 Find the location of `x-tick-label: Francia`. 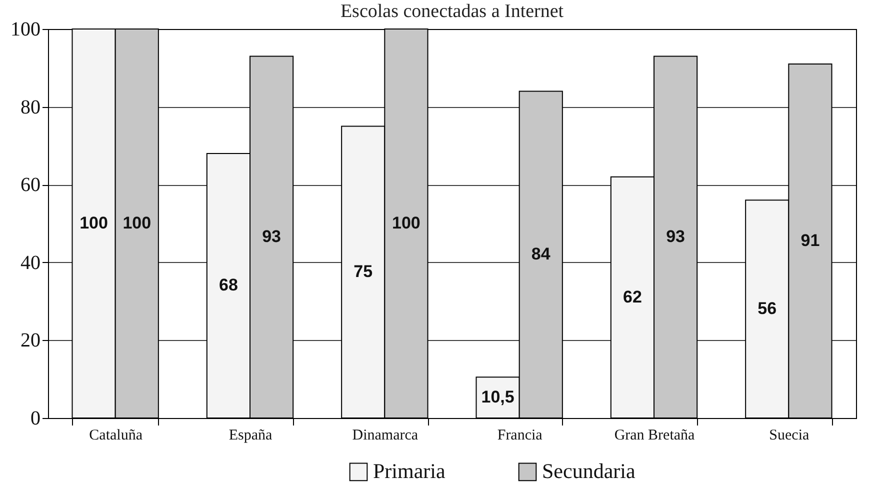

x-tick-label: Francia is located at coordinates (520, 436).